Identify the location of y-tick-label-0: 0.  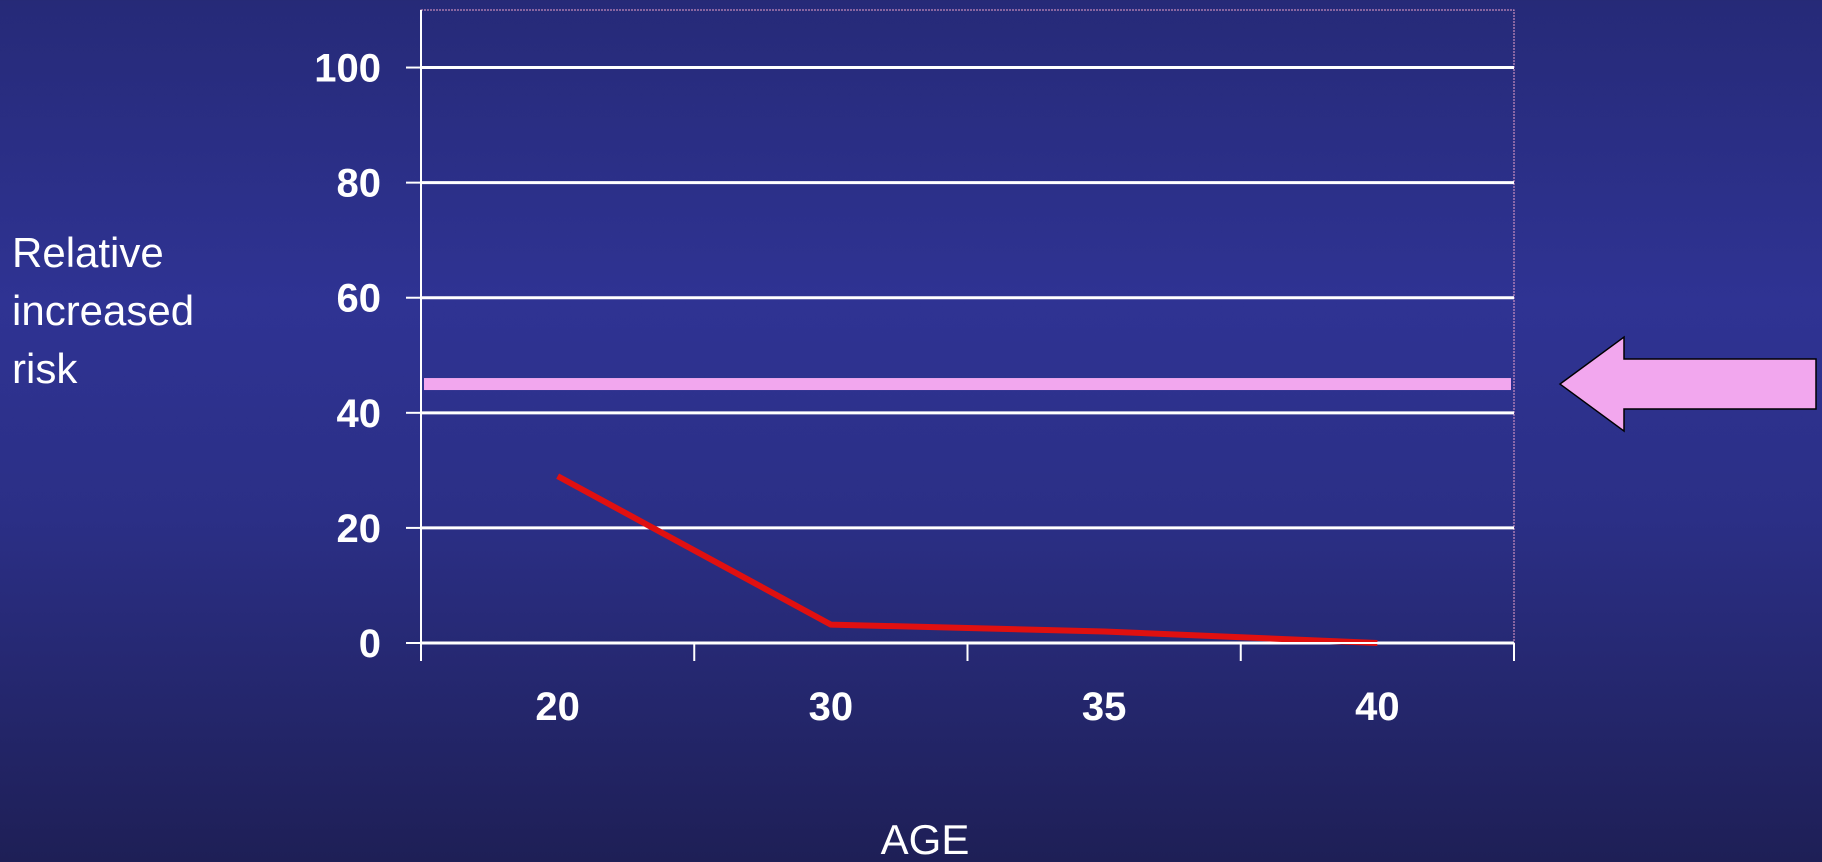
(370, 644).